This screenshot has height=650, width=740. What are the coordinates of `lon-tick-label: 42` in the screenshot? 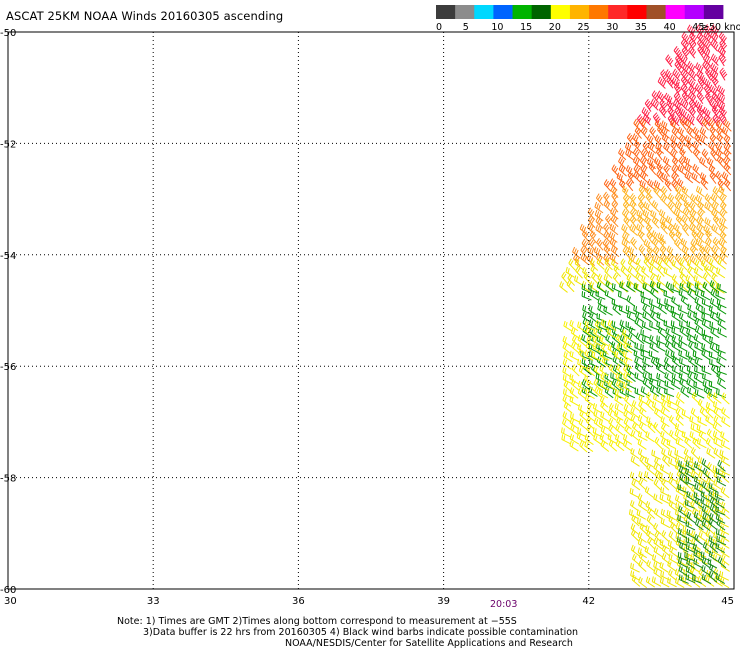 It's located at (588, 601).